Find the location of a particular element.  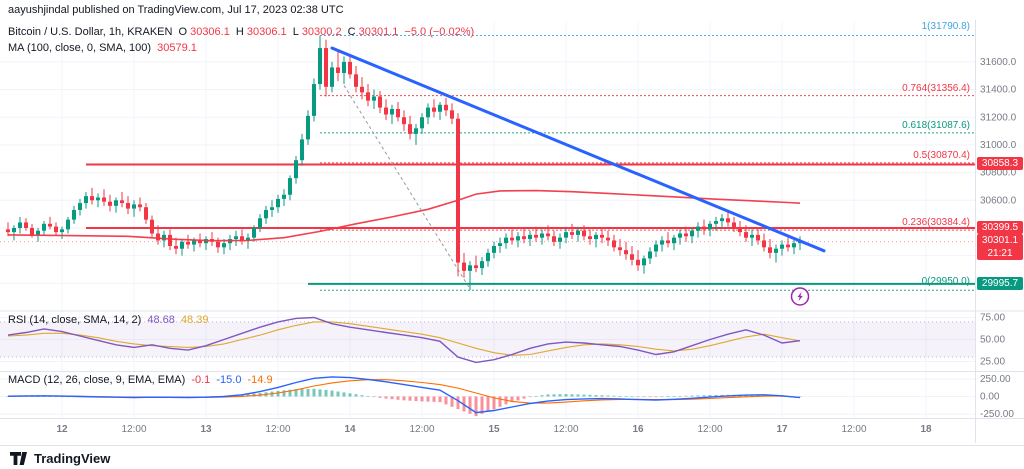

rsi-legend: RSI (14, close, SMA, 14, 2) 48.68 48.39 is located at coordinates (109, 320).